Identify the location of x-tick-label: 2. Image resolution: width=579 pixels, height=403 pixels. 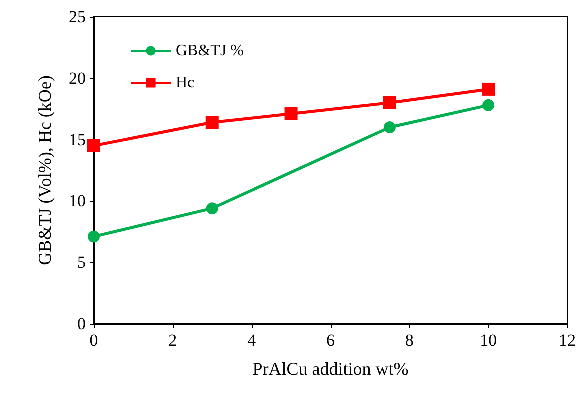
(173, 340).